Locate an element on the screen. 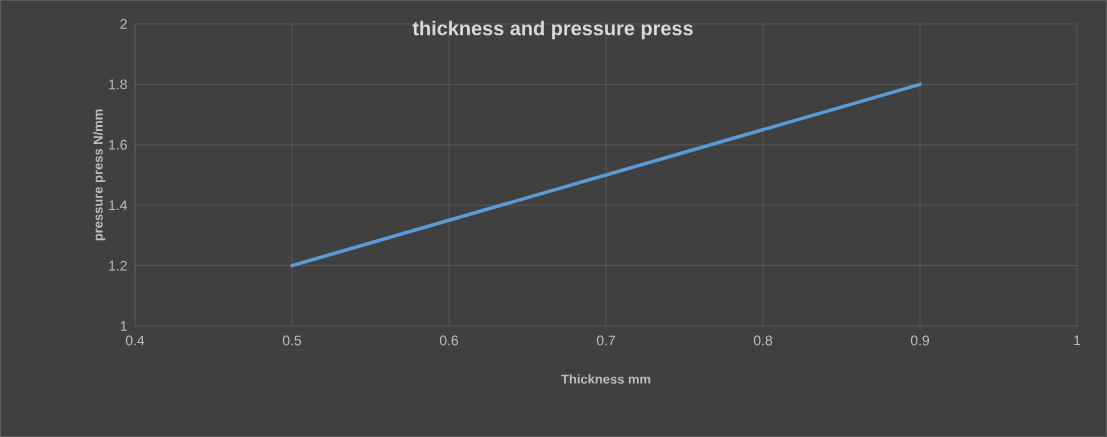 The height and width of the screenshot is (437, 1107). x-tick-label: 0.5 is located at coordinates (292, 340).